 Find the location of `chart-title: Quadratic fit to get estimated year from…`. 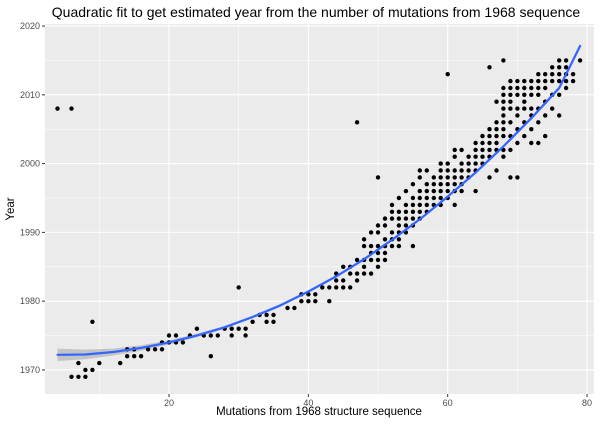

chart-title: Quadratic fit to get estimated year from… is located at coordinates (316, 12).